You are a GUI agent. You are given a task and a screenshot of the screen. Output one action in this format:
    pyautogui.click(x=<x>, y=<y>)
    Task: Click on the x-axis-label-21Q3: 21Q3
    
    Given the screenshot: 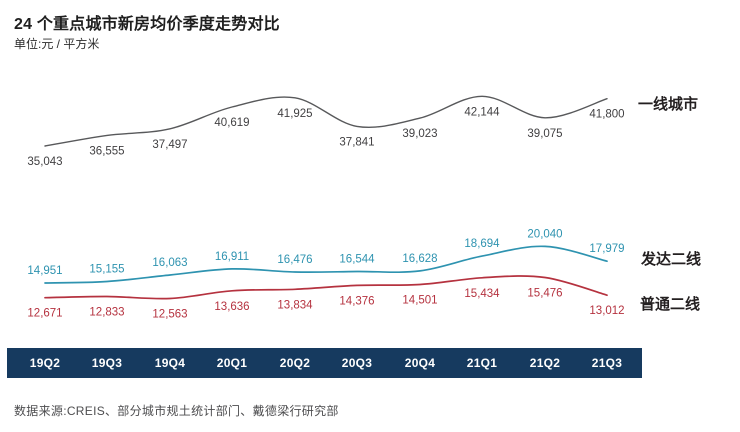 What is the action you would take?
    pyautogui.click(x=607, y=363)
    